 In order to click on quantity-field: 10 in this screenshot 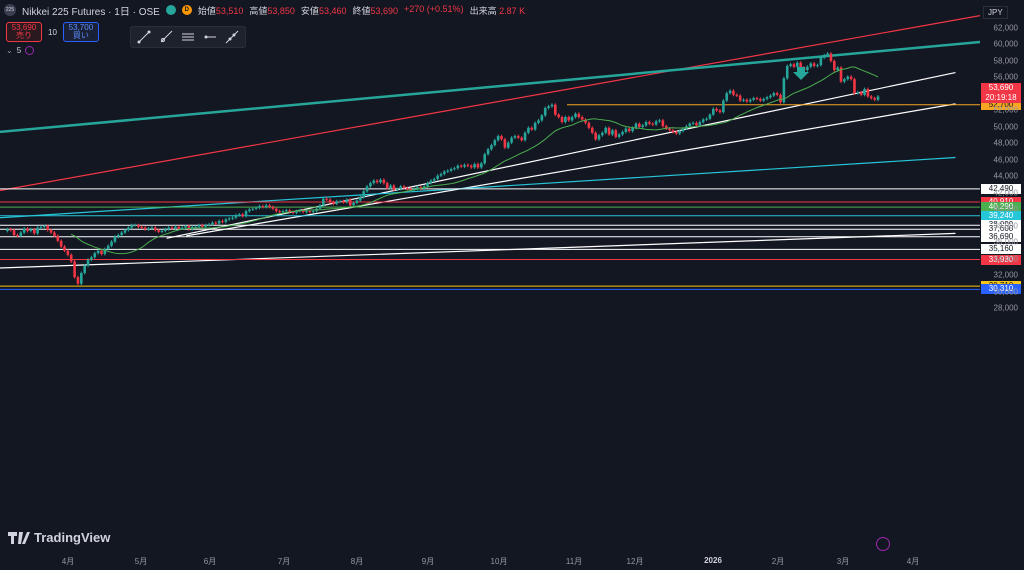, I will do `click(52, 32)`.